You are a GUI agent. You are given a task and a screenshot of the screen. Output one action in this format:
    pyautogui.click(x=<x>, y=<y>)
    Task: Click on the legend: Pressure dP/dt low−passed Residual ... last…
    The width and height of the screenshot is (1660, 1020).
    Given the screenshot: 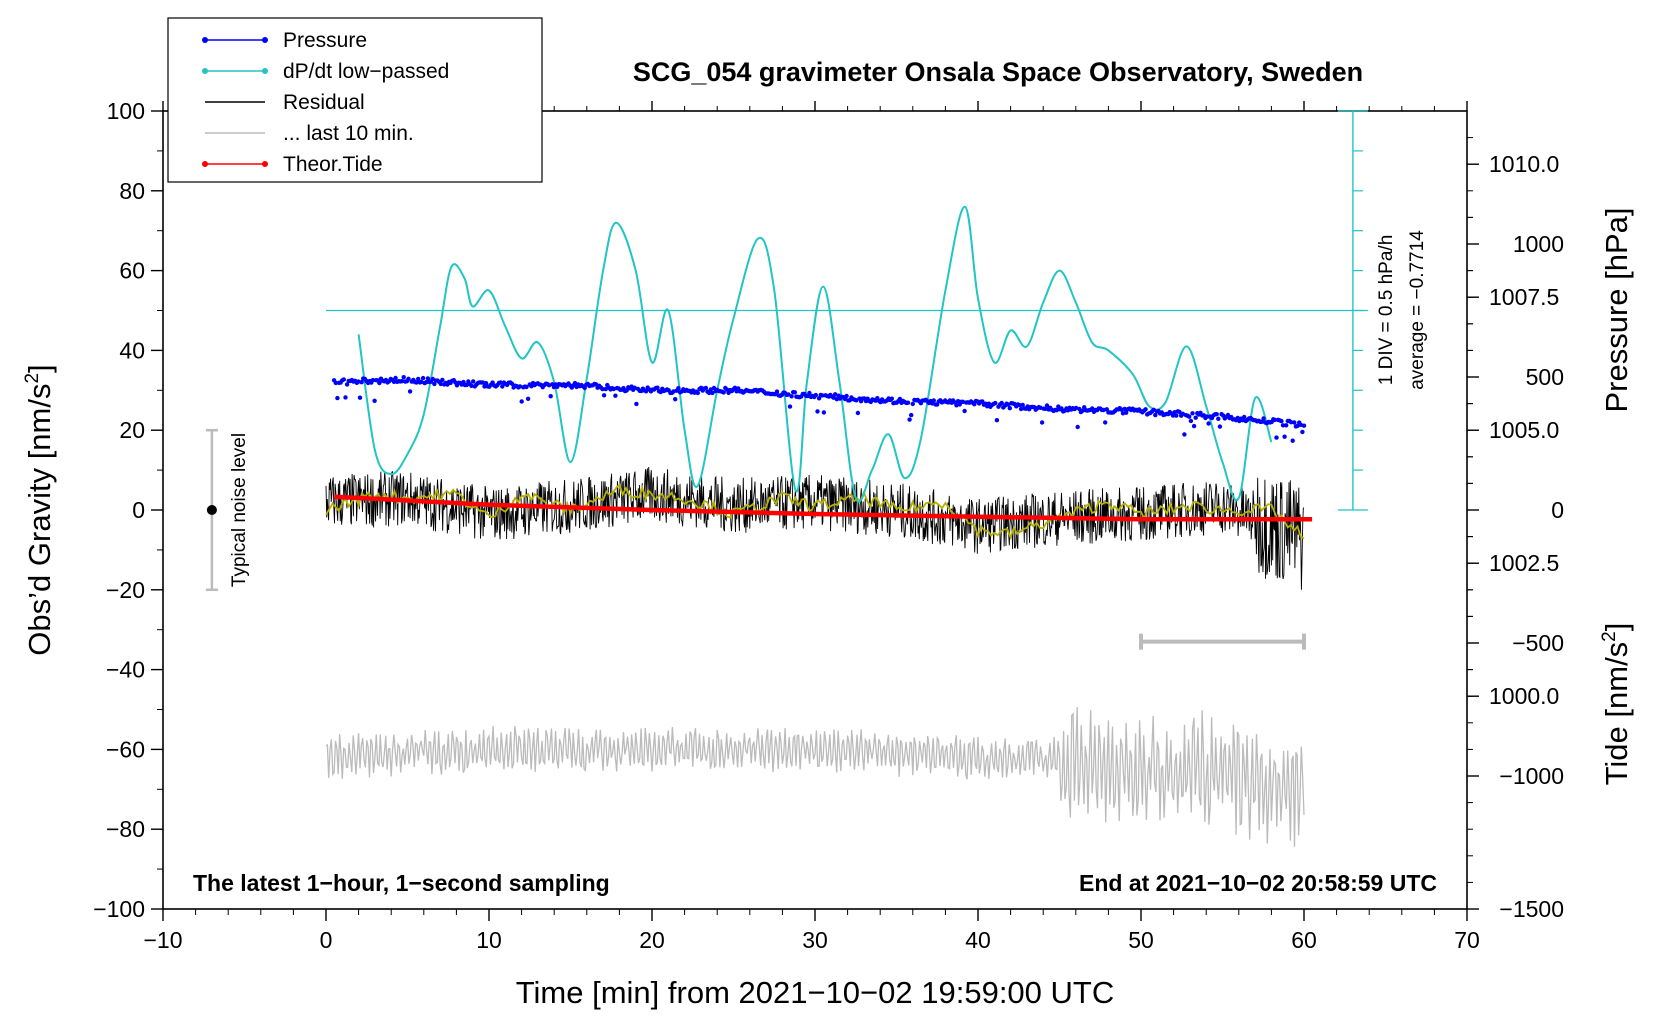 What is the action you would take?
    pyautogui.click(x=355, y=100)
    